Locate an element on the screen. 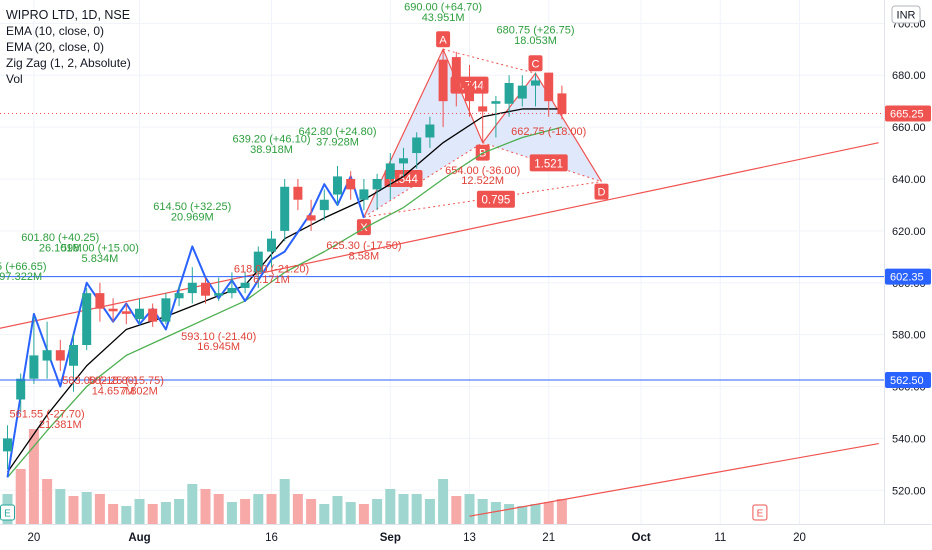 This screenshot has height=550, width=932. pivot-label: 593.10 (-21.40) is located at coordinates (218, 337).